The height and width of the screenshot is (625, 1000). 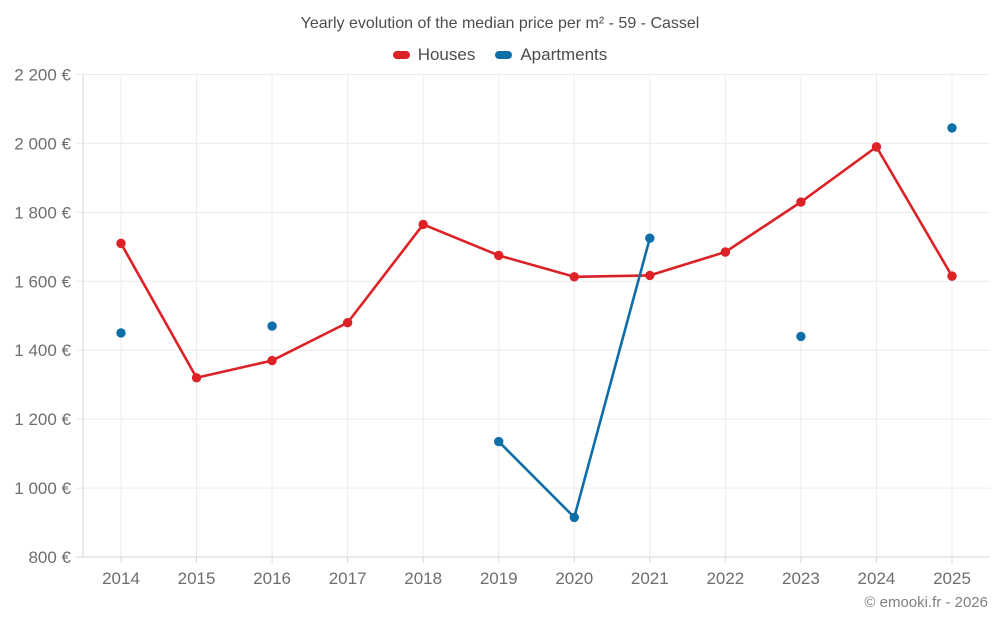 I want to click on data-point-apartments-2023, so click(x=801, y=336).